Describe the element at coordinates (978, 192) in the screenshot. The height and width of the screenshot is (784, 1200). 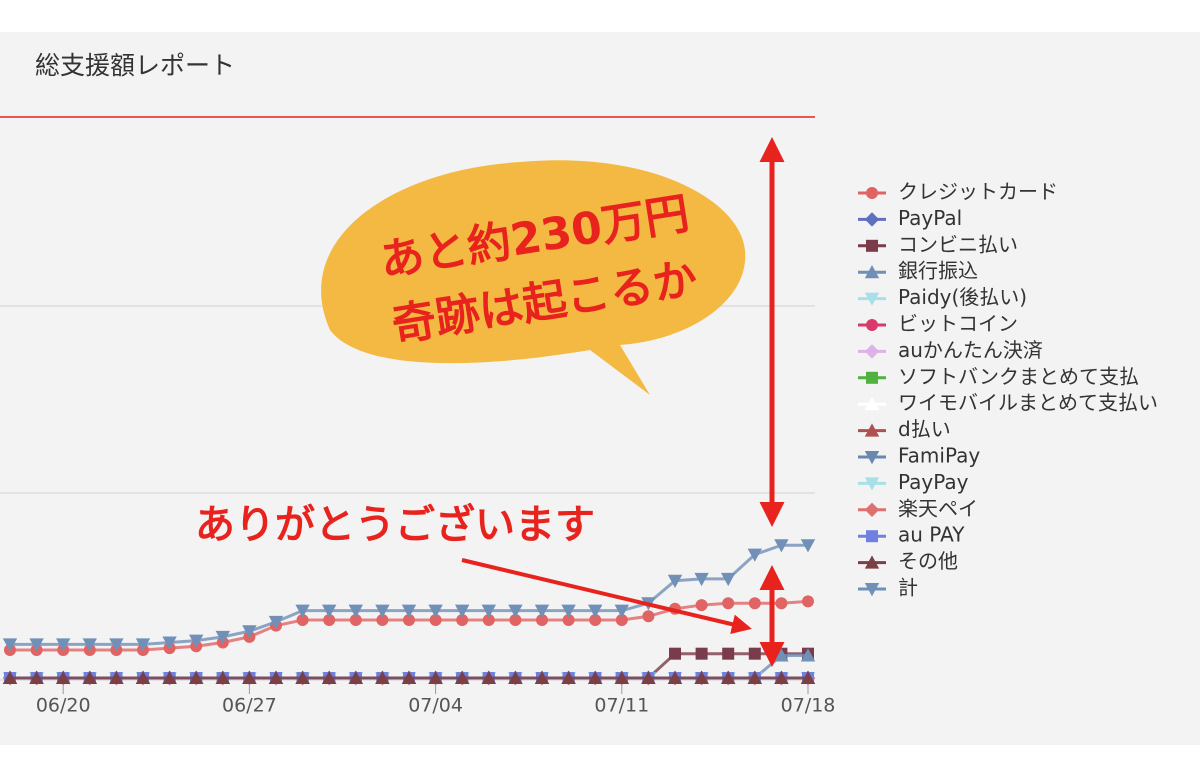
I see `legend-label: クレジットカード` at that location.